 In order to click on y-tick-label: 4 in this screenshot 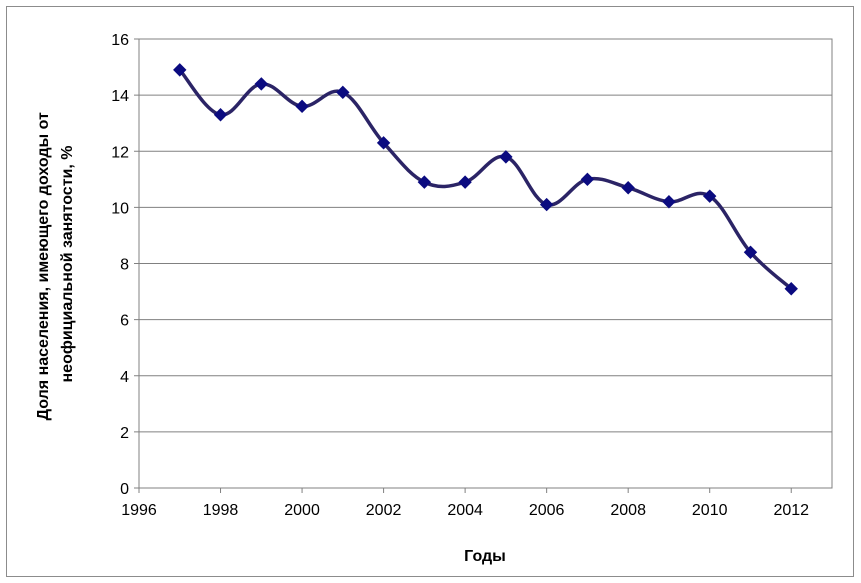, I will do `click(124, 377)`.